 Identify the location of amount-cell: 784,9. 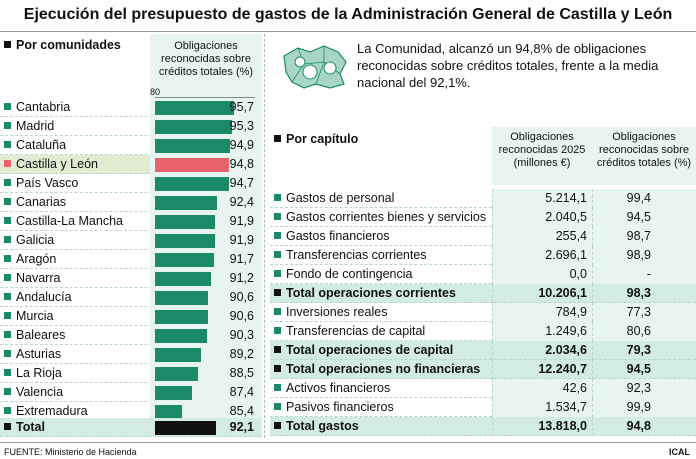
(542, 312).